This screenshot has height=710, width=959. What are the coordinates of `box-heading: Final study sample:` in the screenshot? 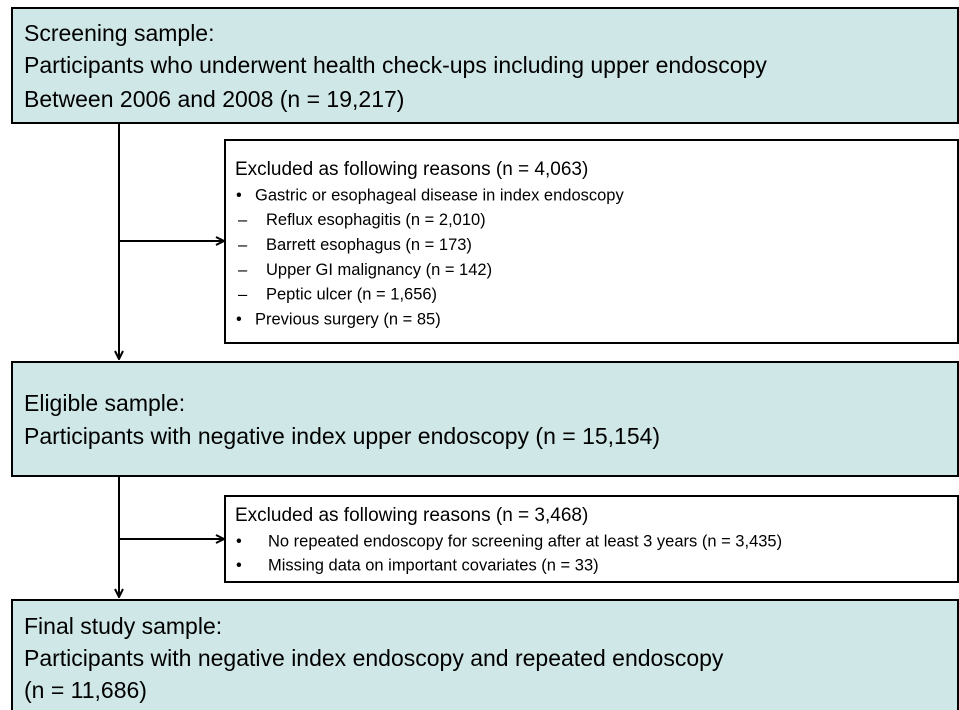 It's located at (123, 626).